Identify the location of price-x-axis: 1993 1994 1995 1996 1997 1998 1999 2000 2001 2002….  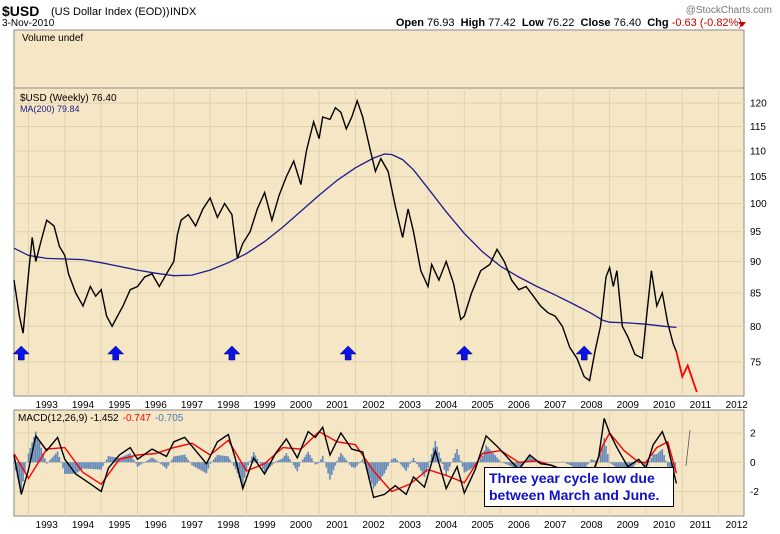
(392, 405).